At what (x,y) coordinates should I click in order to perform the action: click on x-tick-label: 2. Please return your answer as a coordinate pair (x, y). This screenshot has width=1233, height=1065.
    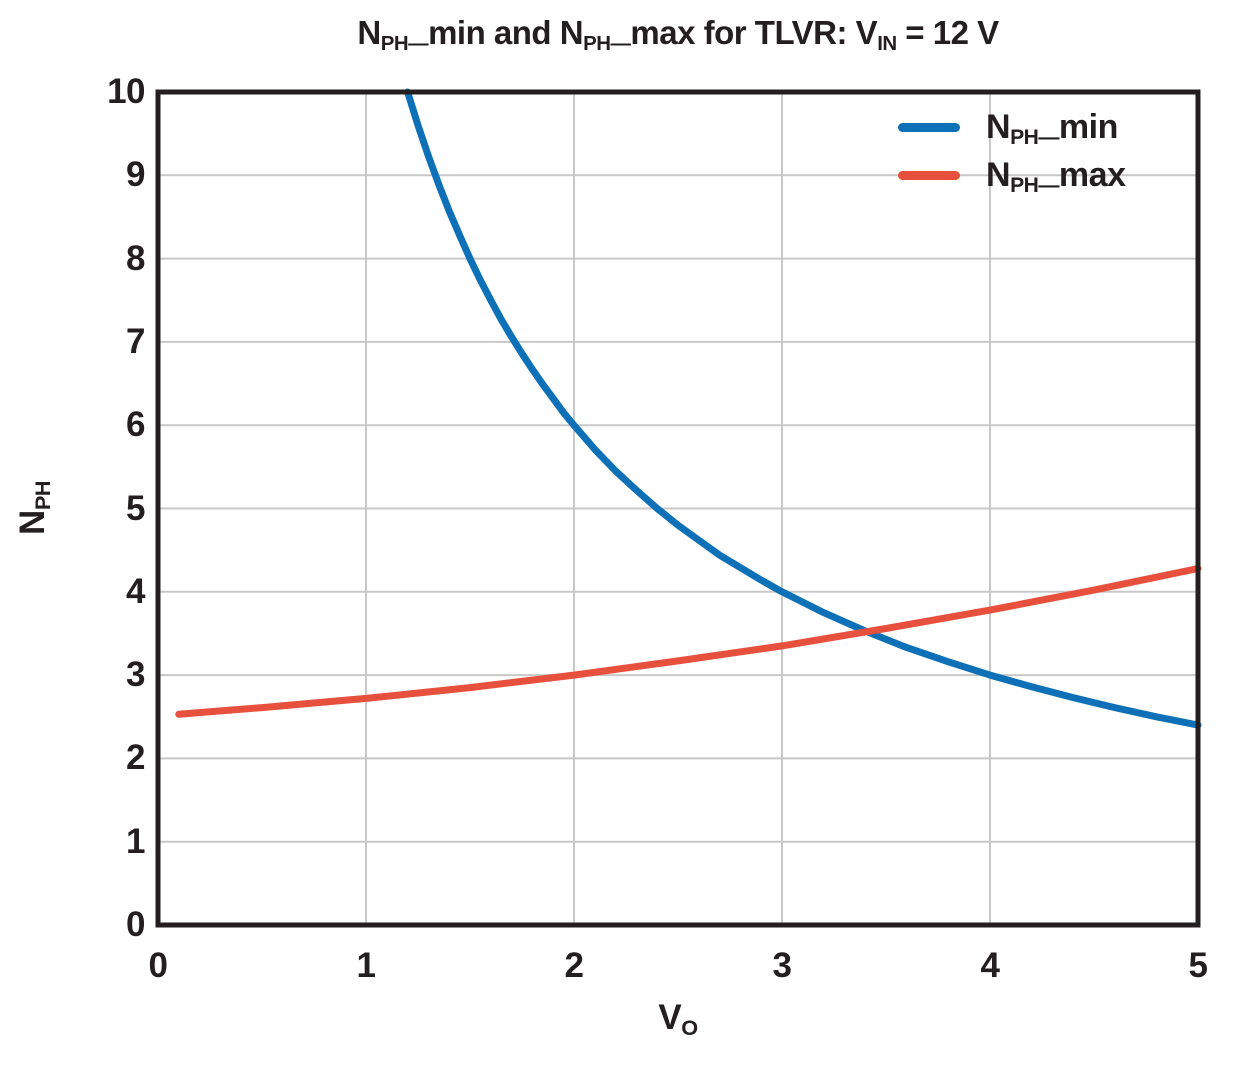
    Looking at the image, I should click on (574, 965).